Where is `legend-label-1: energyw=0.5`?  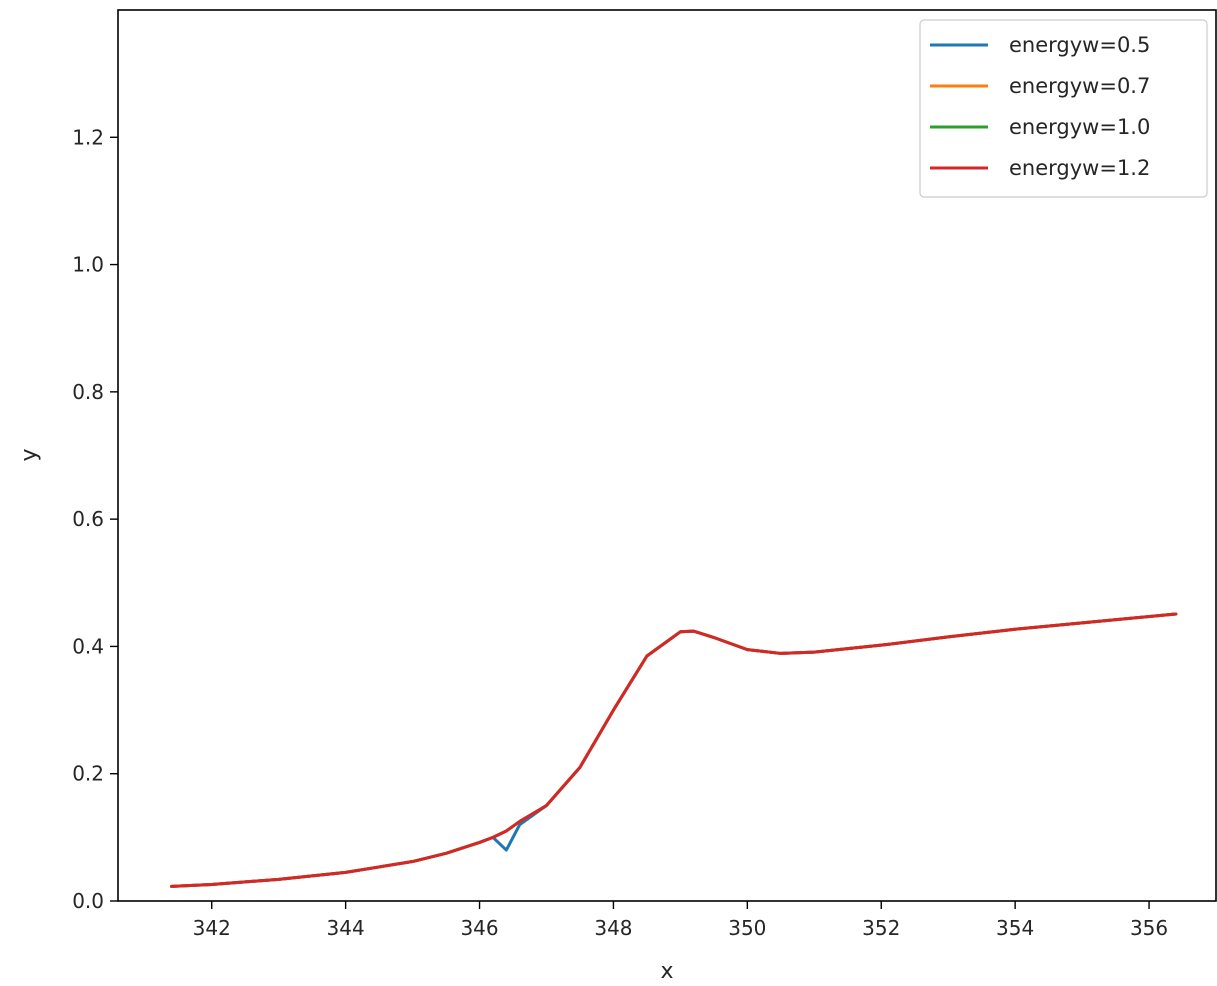
legend-label-1: energyw=0.5 is located at coordinates (1079, 45).